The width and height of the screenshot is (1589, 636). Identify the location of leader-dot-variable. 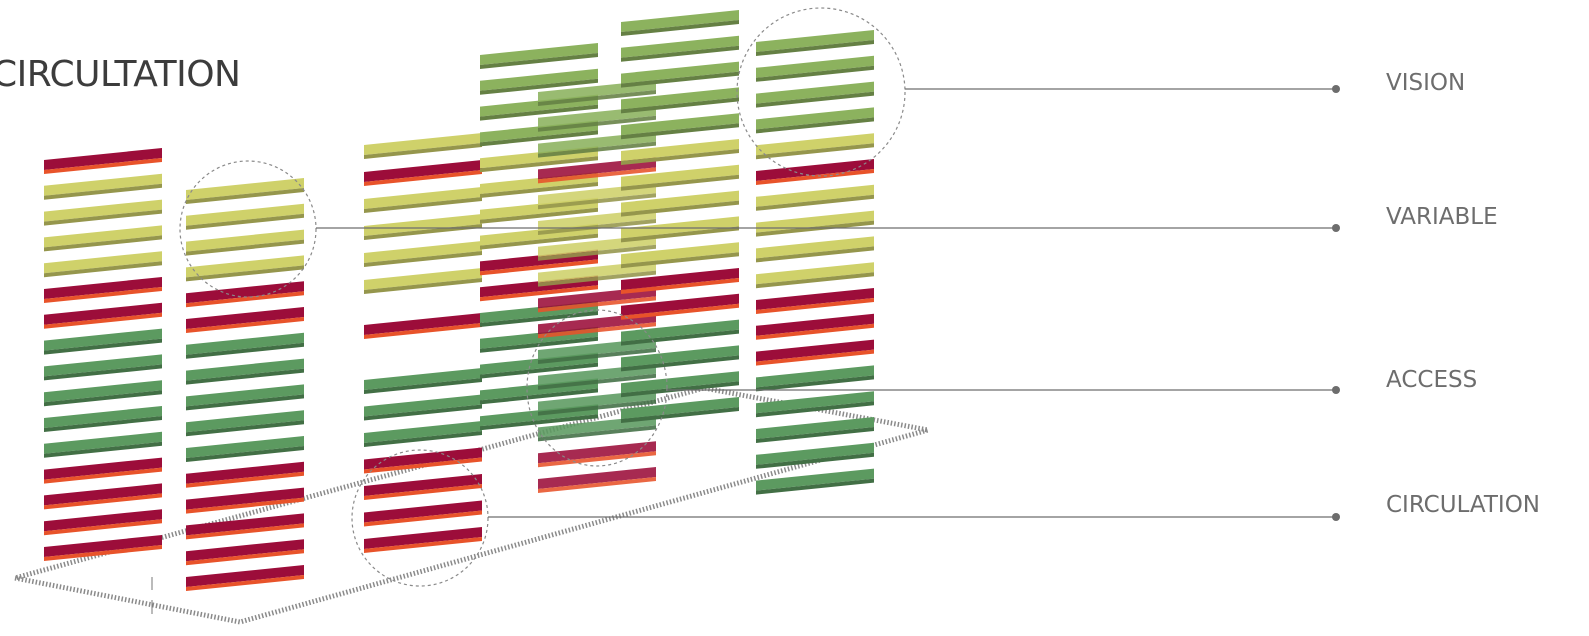
(1336, 228).